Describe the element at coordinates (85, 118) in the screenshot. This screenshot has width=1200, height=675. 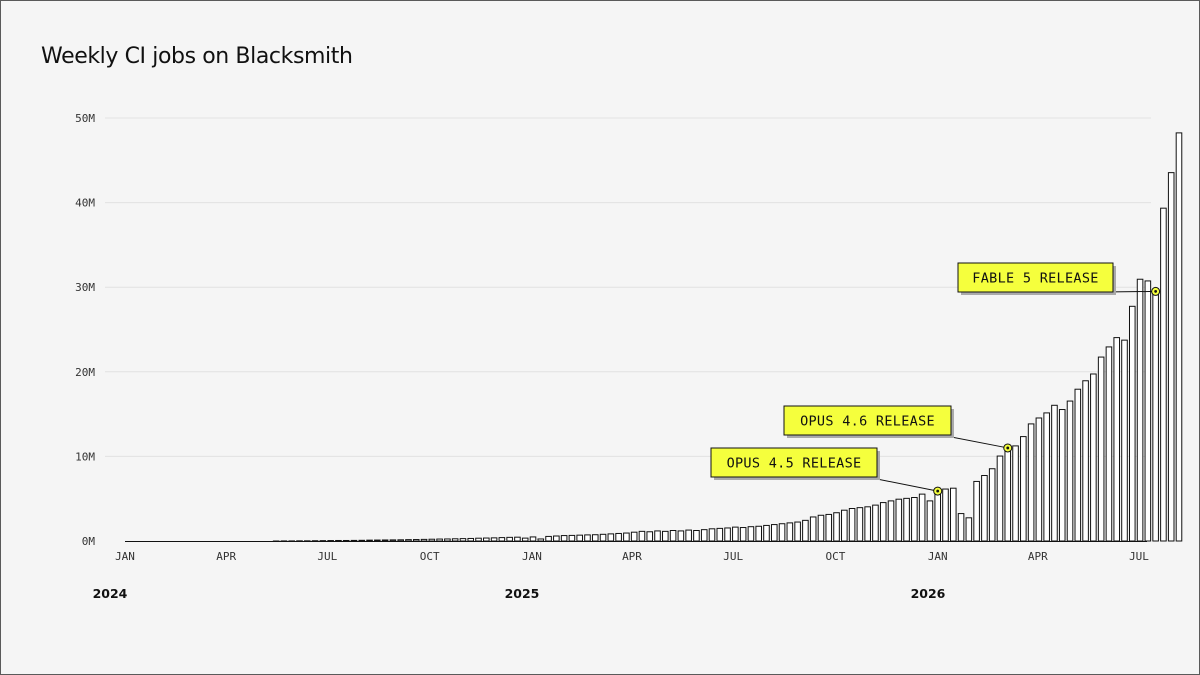
I see `y-tick-label: 50M` at that location.